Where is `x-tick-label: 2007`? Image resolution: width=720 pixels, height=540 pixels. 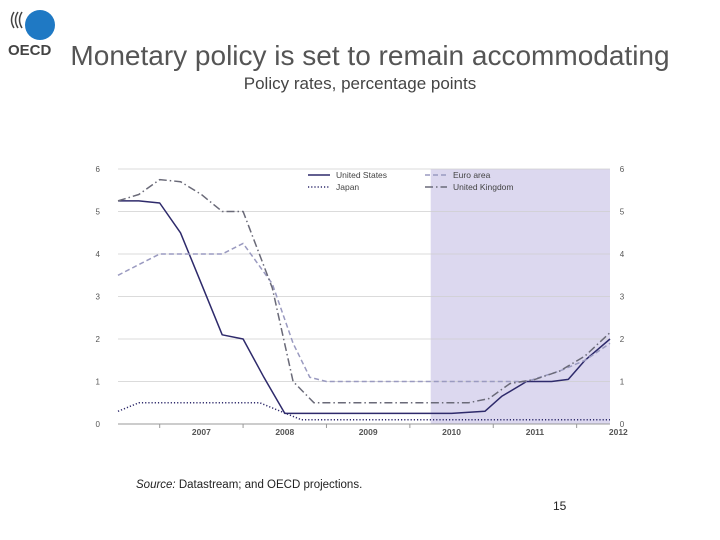 x-tick-label: 2007 is located at coordinates (201, 432).